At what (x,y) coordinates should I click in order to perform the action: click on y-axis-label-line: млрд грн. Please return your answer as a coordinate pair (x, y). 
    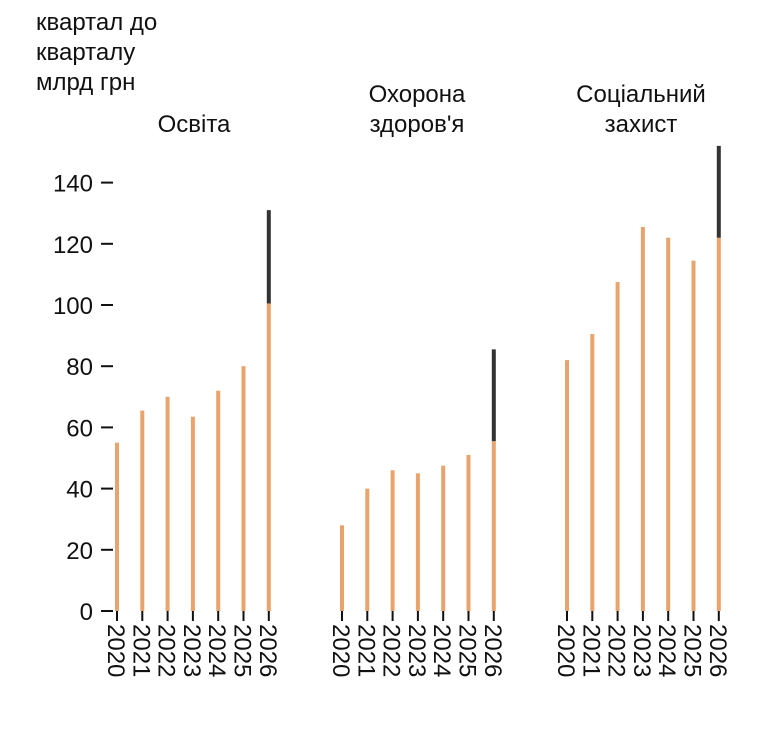
    Looking at the image, I should click on (85, 82).